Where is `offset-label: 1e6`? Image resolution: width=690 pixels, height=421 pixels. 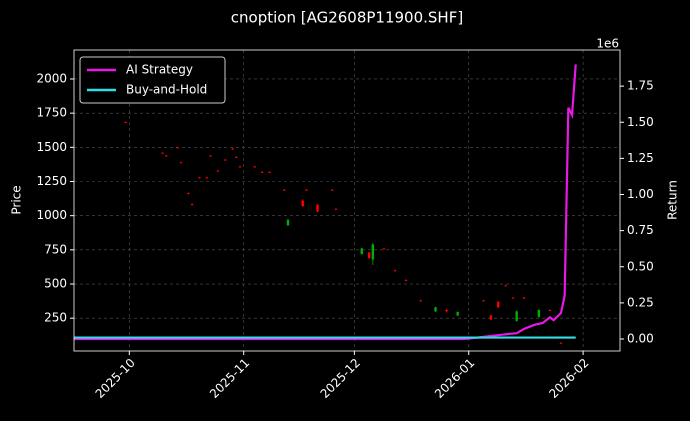
offset-label: 1e6 is located at coordinates (607, 44).